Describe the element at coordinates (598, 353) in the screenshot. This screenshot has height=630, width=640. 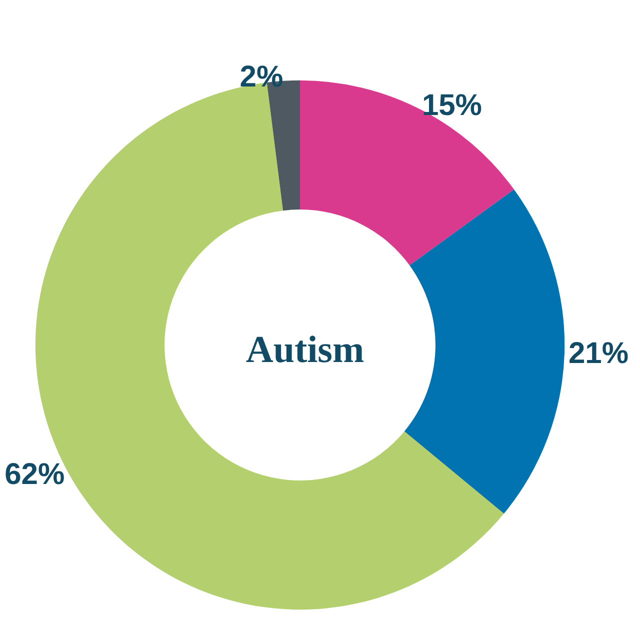
I see `data-label: 21%` at that location.